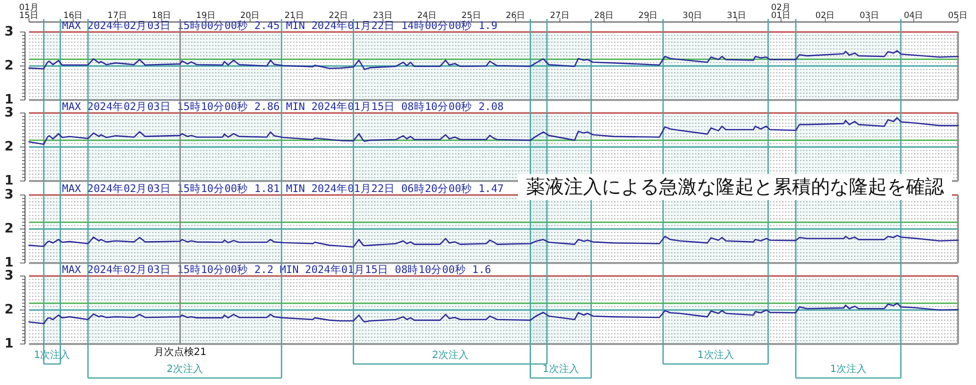 The height and width of the screenshot is (385, 976). Describe the element at coordinates (870, 16) in the screenshot. I see `x-tick-label: 03日` at that location.